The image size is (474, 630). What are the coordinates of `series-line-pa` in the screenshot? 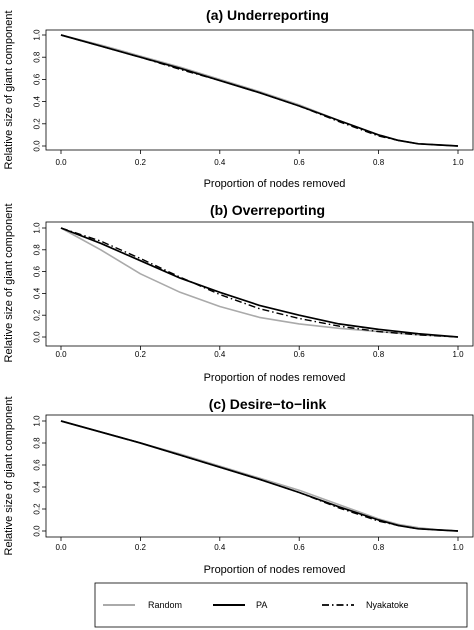 It's located at (259, 282).